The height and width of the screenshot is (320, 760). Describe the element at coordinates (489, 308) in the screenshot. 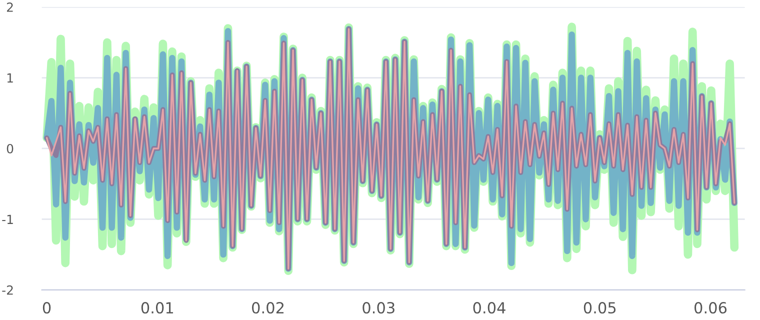

I see `x-tick-label: 0.04` at that location.